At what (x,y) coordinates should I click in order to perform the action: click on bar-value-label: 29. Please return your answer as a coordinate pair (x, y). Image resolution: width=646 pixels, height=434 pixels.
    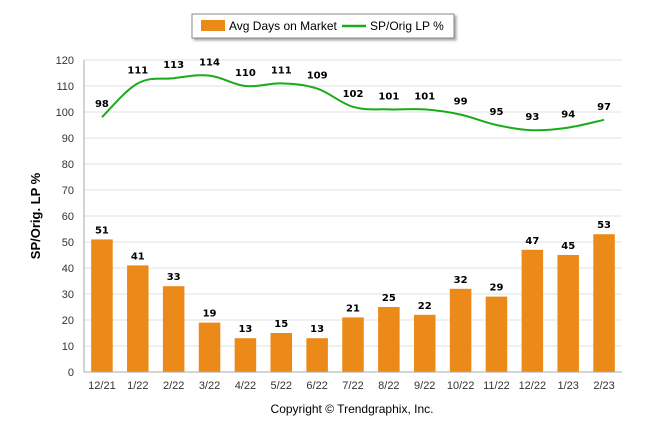
    Looking at the image, I should click on (497, 288).